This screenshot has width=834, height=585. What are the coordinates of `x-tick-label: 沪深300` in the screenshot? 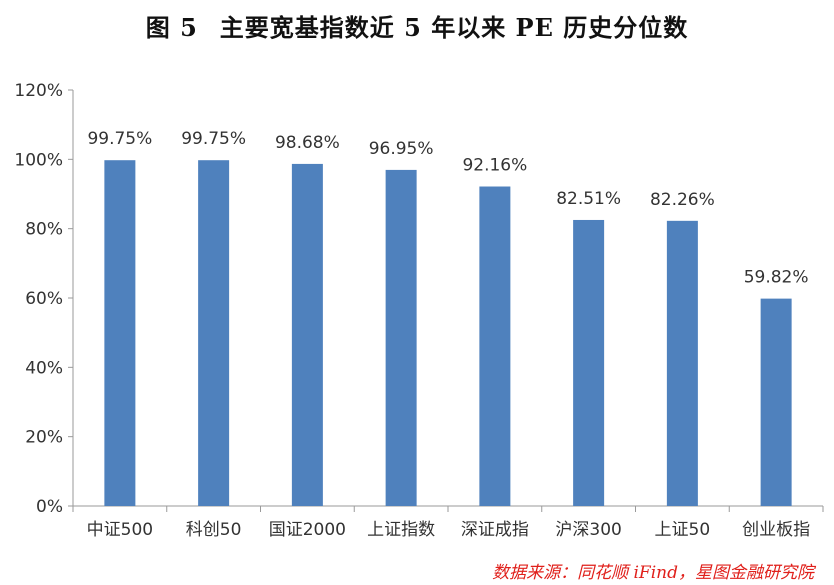 It's located at (588, 530).